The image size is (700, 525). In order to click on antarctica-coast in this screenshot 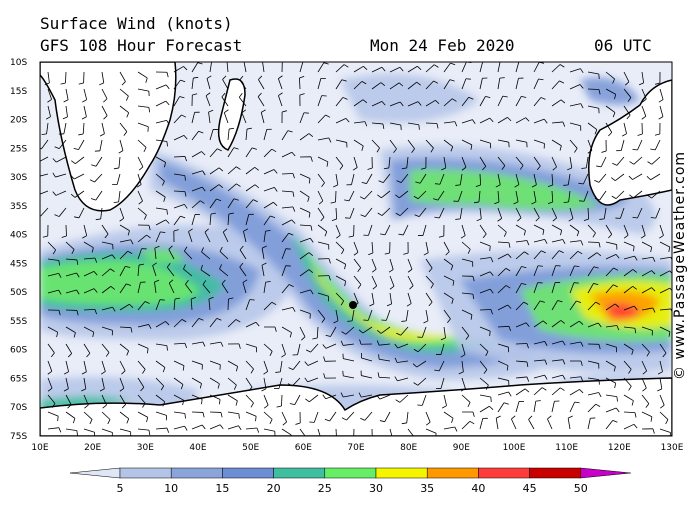, I will do `click(356, 406)`.